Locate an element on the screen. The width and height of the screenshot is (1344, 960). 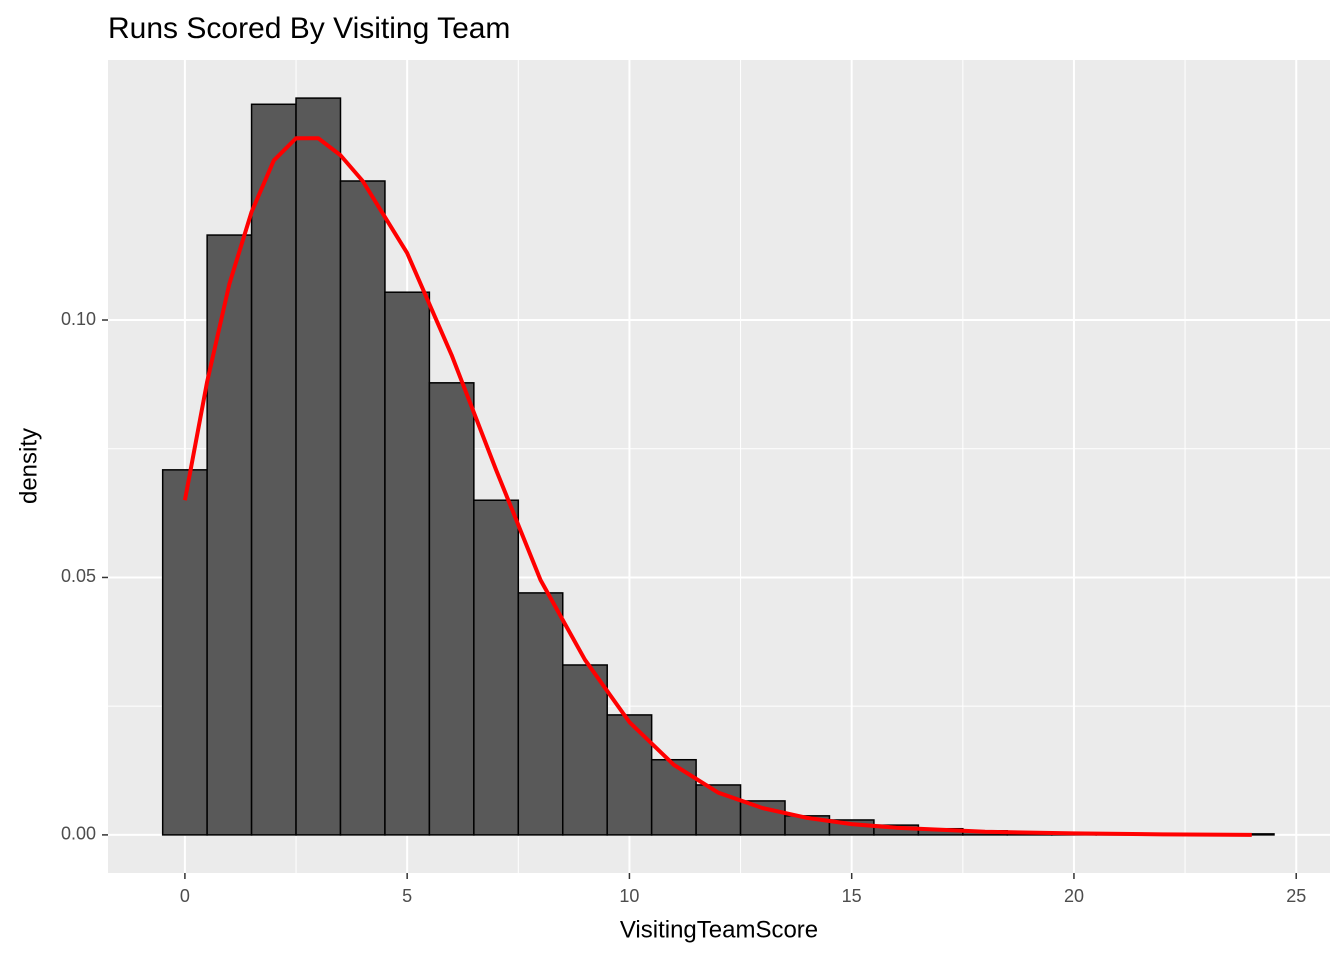
x-tick-label: 10 is located at coordinates (629, 896).